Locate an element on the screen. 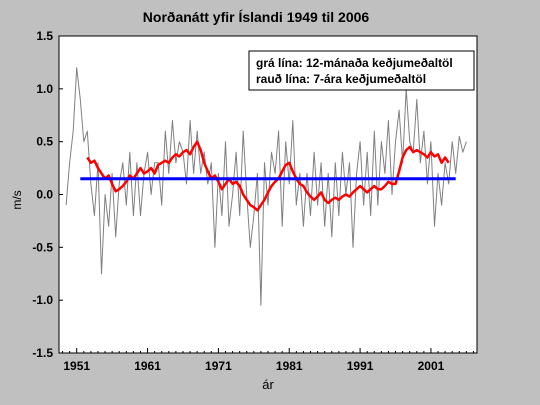 Image resolution: width=540 pixels, height=405 pixels. y-tick-label: -0.5 is located at coordinates (42, 247).